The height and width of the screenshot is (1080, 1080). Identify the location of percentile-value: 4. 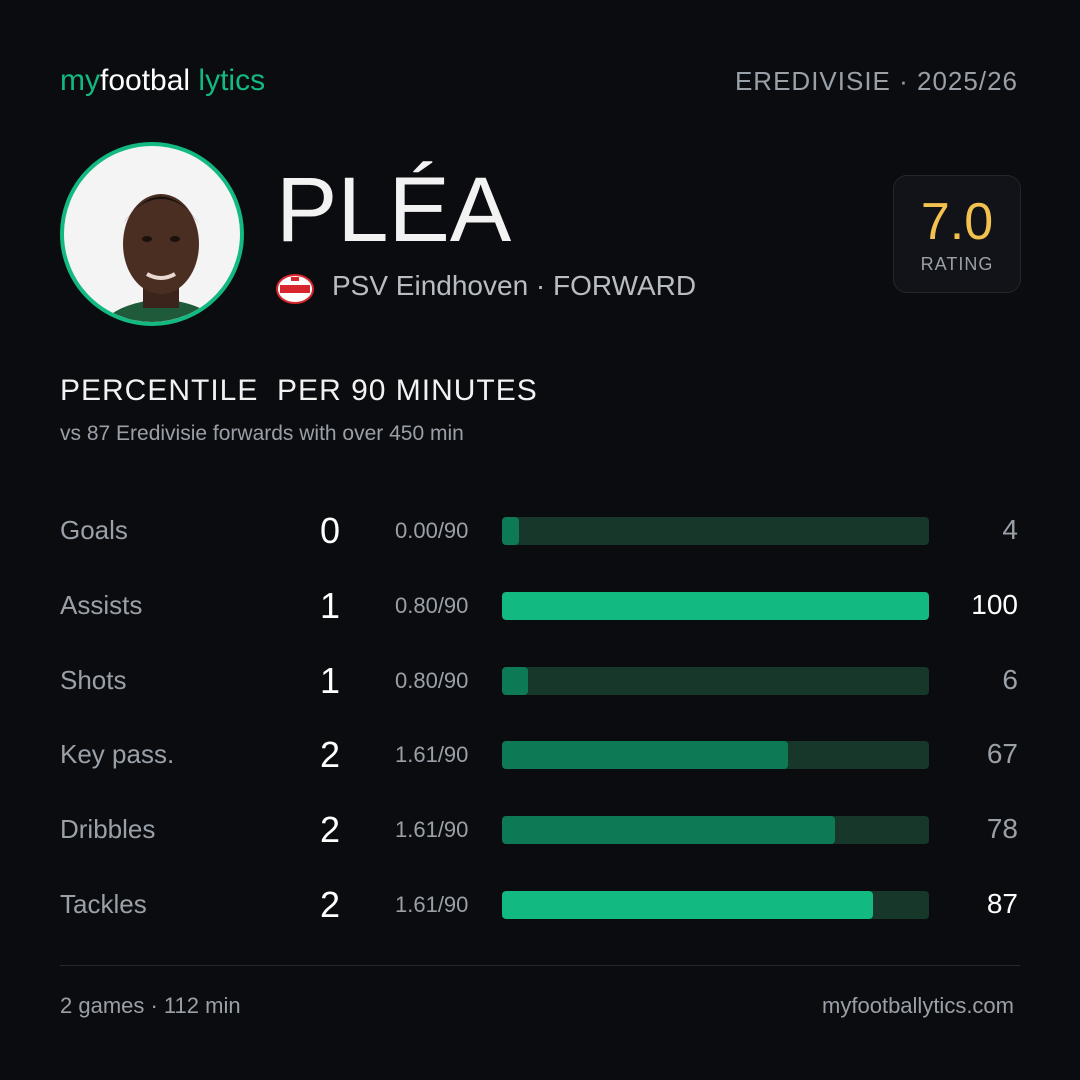
(1010, 529).